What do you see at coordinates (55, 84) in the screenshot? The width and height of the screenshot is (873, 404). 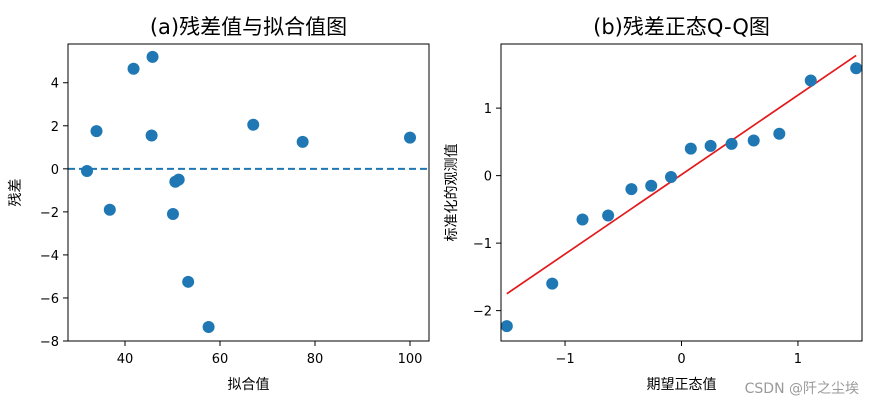 I see `y-tick-label: 4` at bounding box center [55, 84].